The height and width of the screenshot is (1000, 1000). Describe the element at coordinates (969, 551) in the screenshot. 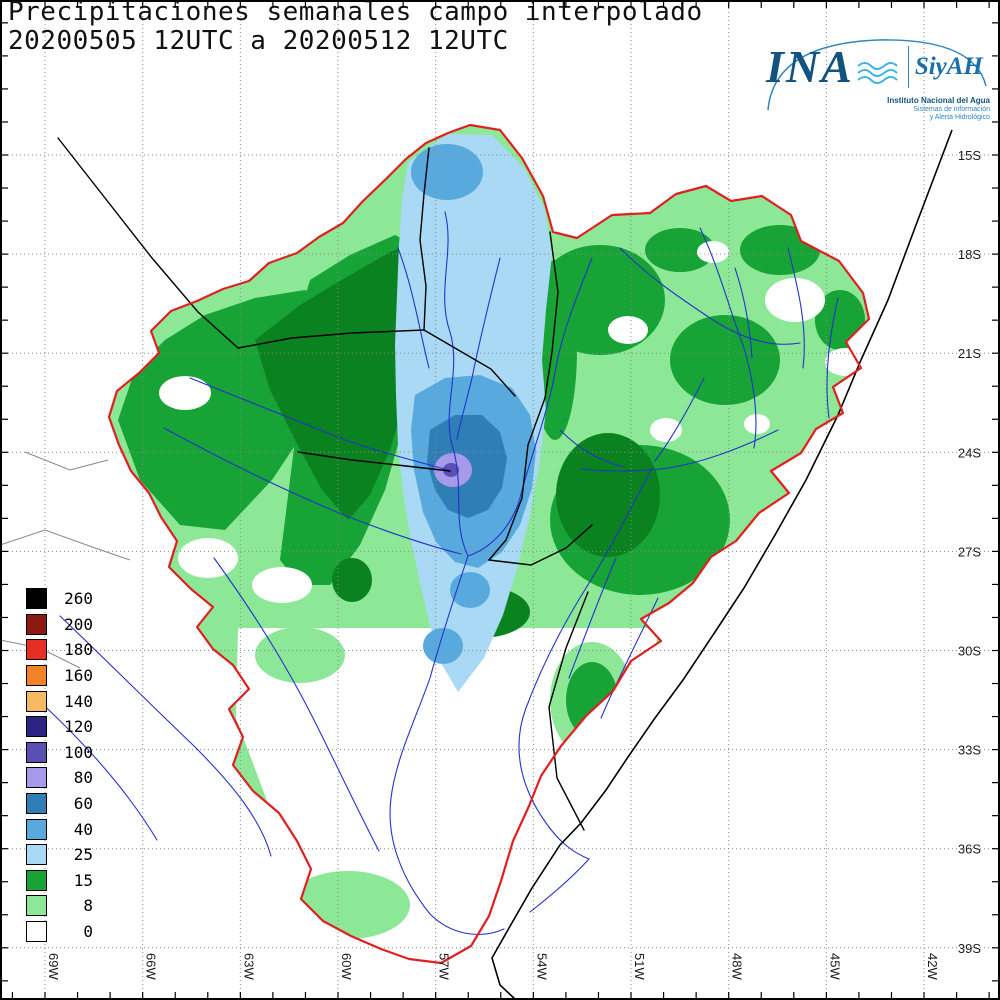

I see `lat-axis-label: 27S` at that location.